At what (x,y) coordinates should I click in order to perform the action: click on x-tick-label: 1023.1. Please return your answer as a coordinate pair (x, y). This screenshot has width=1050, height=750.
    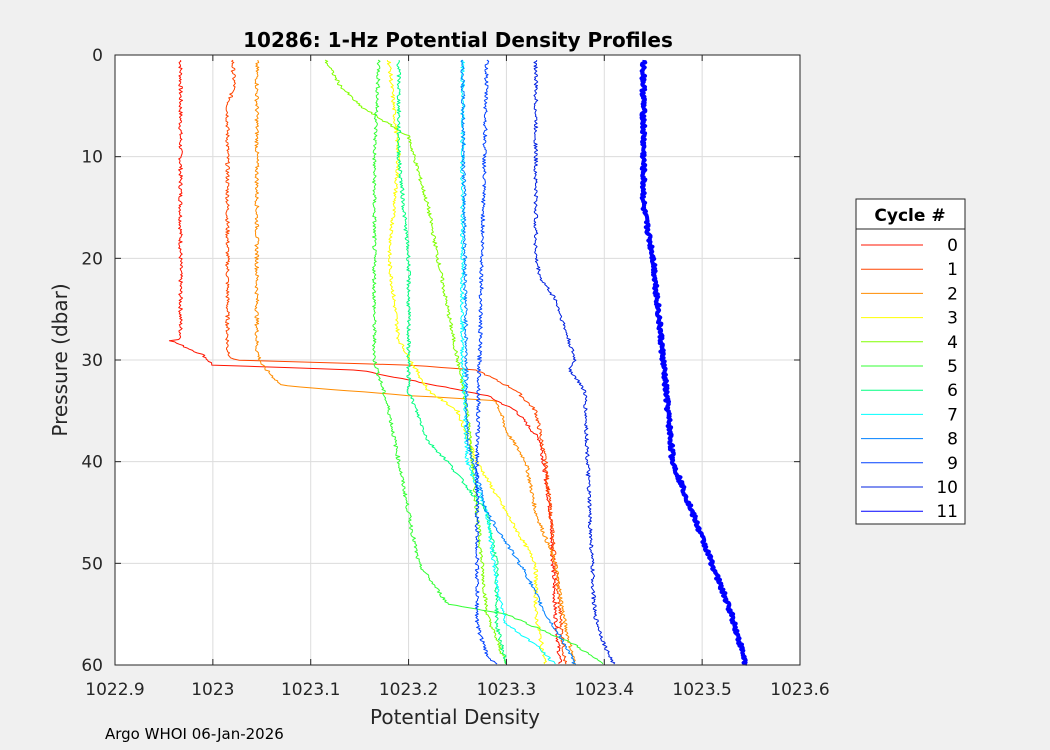
    Looking at the image, I should click on (310, 690).